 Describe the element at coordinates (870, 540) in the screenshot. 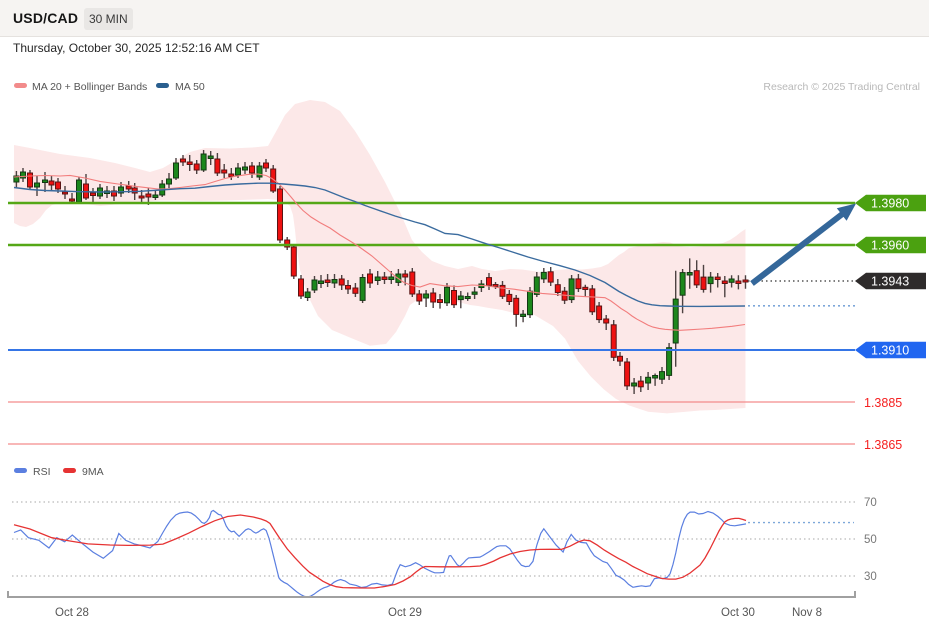

I see `svg-text: 50` at that location.